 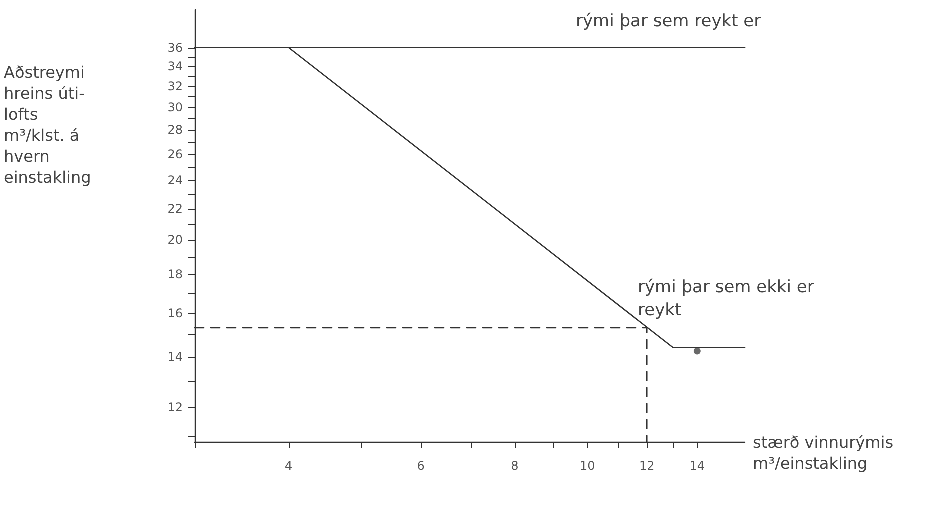 What do you see at coordinates (48, 125) in the screenshot?
I see `y-axis-title: Aðstreymi hreins úti- lofts m³/klst. á hvern einstakling` at bounding box center [48, 125].